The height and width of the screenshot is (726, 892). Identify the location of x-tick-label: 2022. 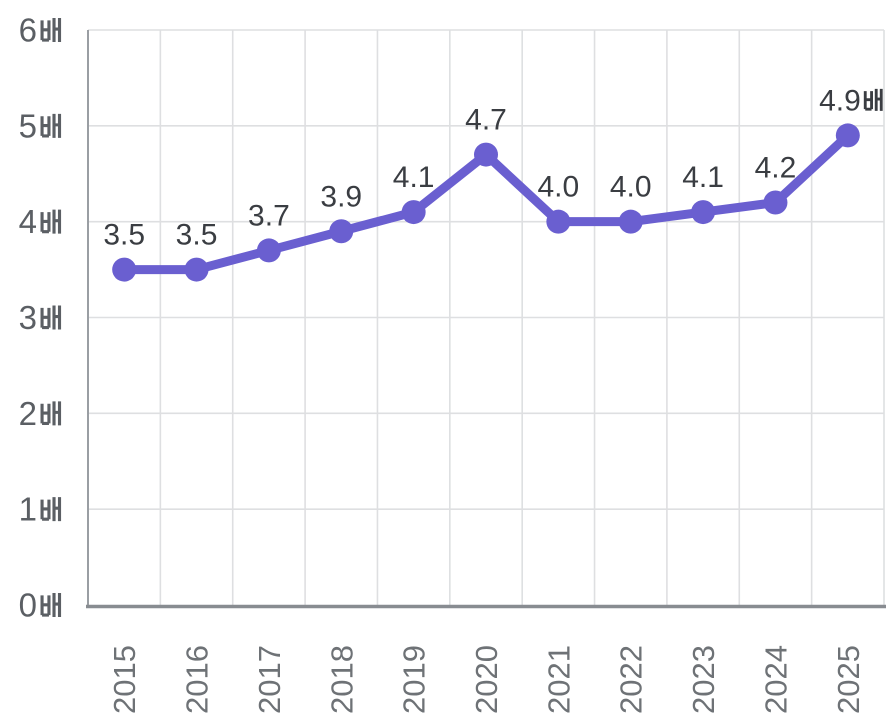
(631, 679).